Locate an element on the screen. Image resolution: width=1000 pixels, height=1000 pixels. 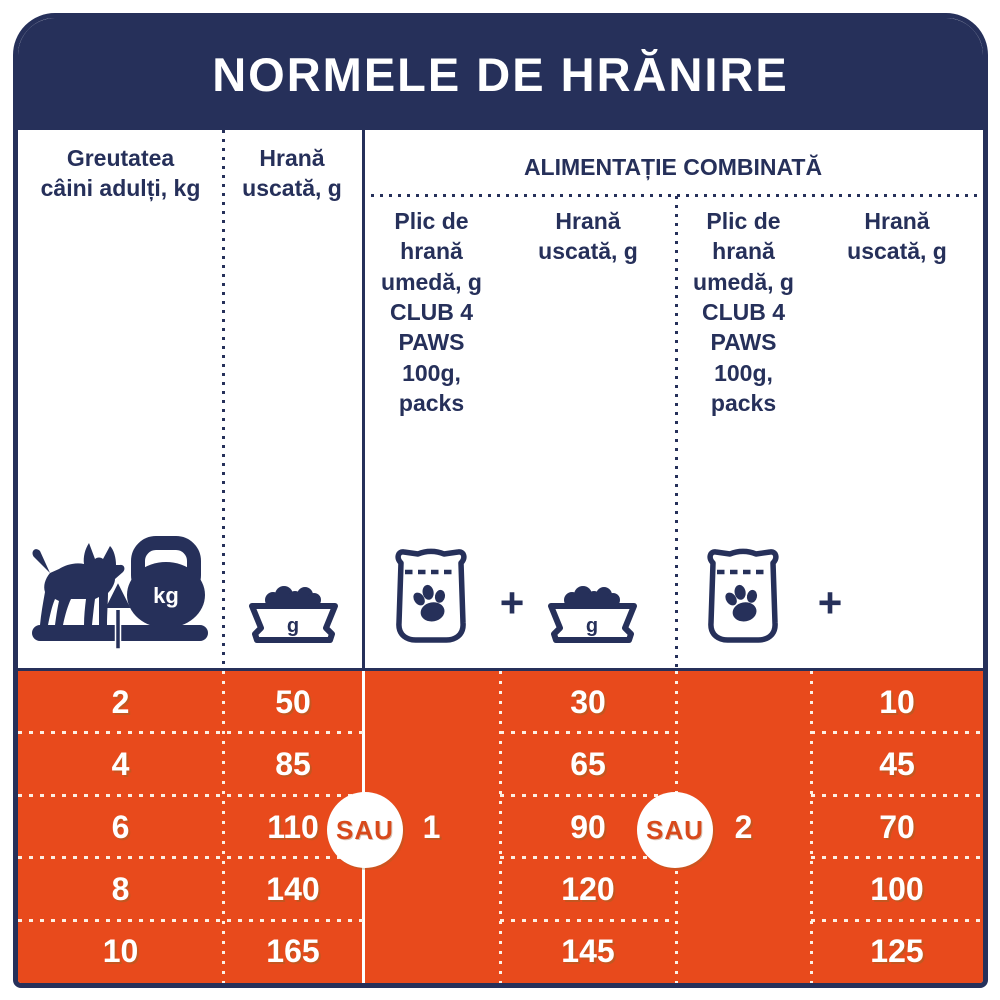
combo1-dry-cell: 90 is located at coordinates (588, 826).